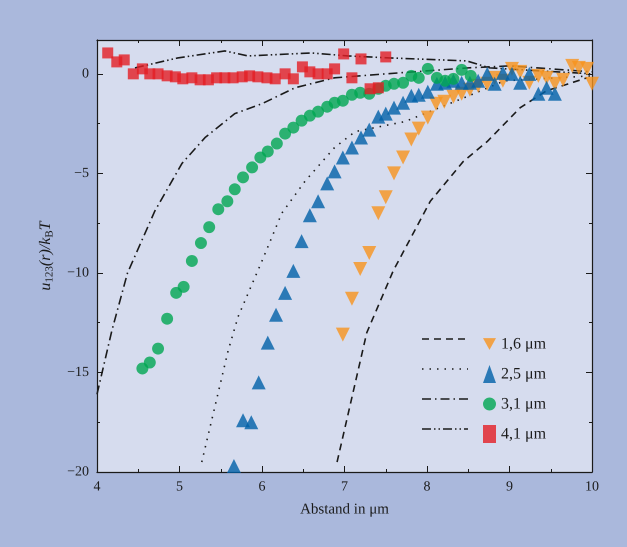  What do you see at coordinates (81, 173) in the screenshot?
I see `y-tick-label: −5` at bounding box center [81, 173].